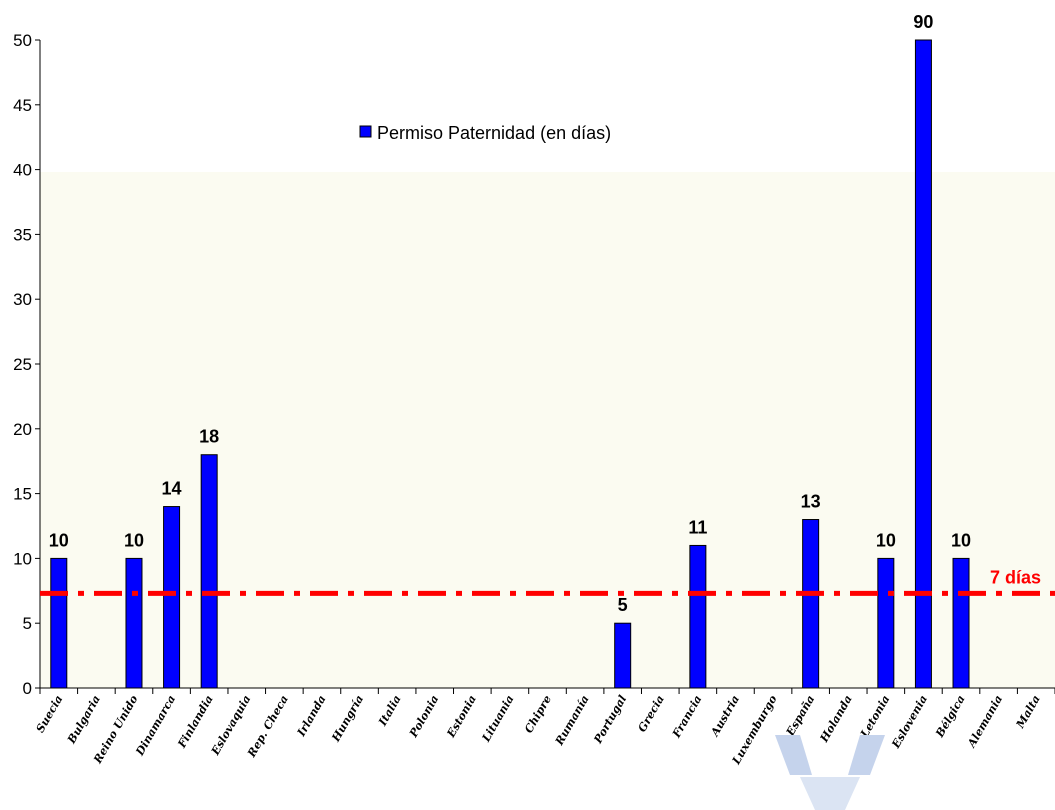 The height and width of the screenshot is (810, 1055). Describe the element at coordinates (209, 437) in the screenshot. I see `data-label: 18` at that location.